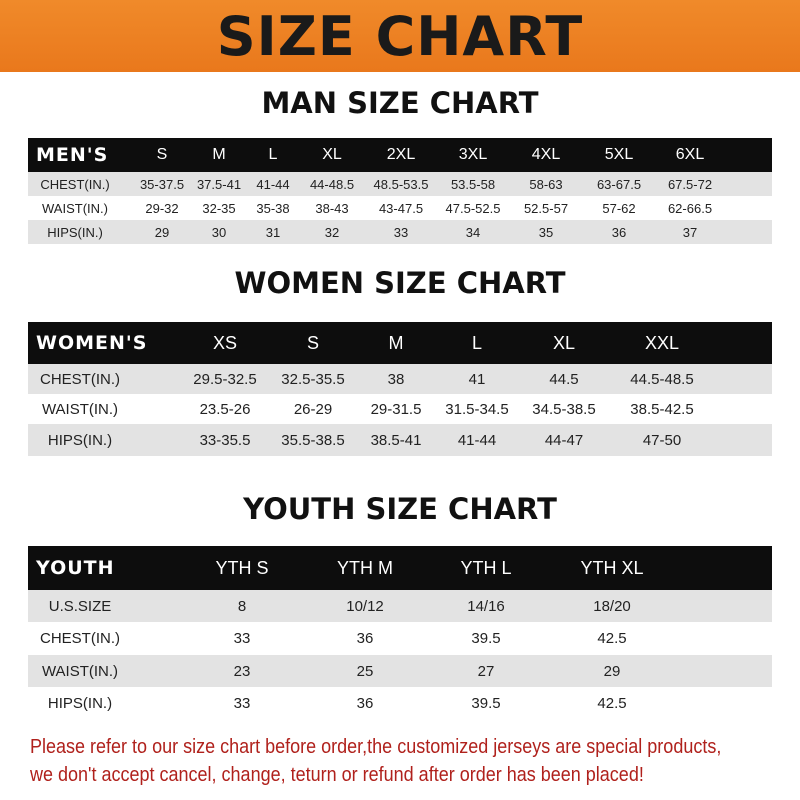  Describe the element at coordinates (612, 606) in the screenshot. I see `table-cell: 18/20` at that location.